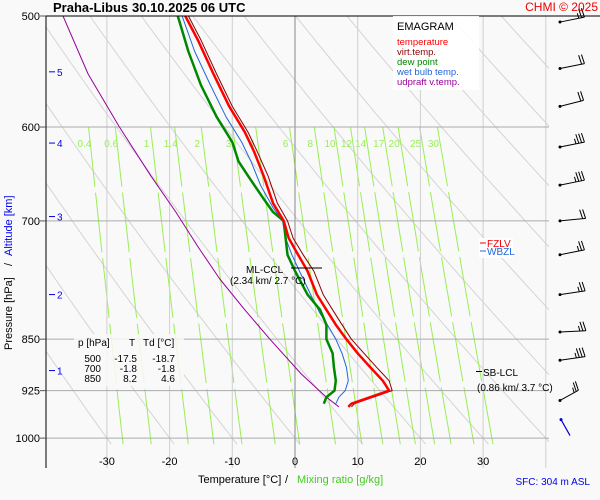 This screenshot has height=500, width=600. I want to click on altitude-tick-label: 2, so click(60, 296).